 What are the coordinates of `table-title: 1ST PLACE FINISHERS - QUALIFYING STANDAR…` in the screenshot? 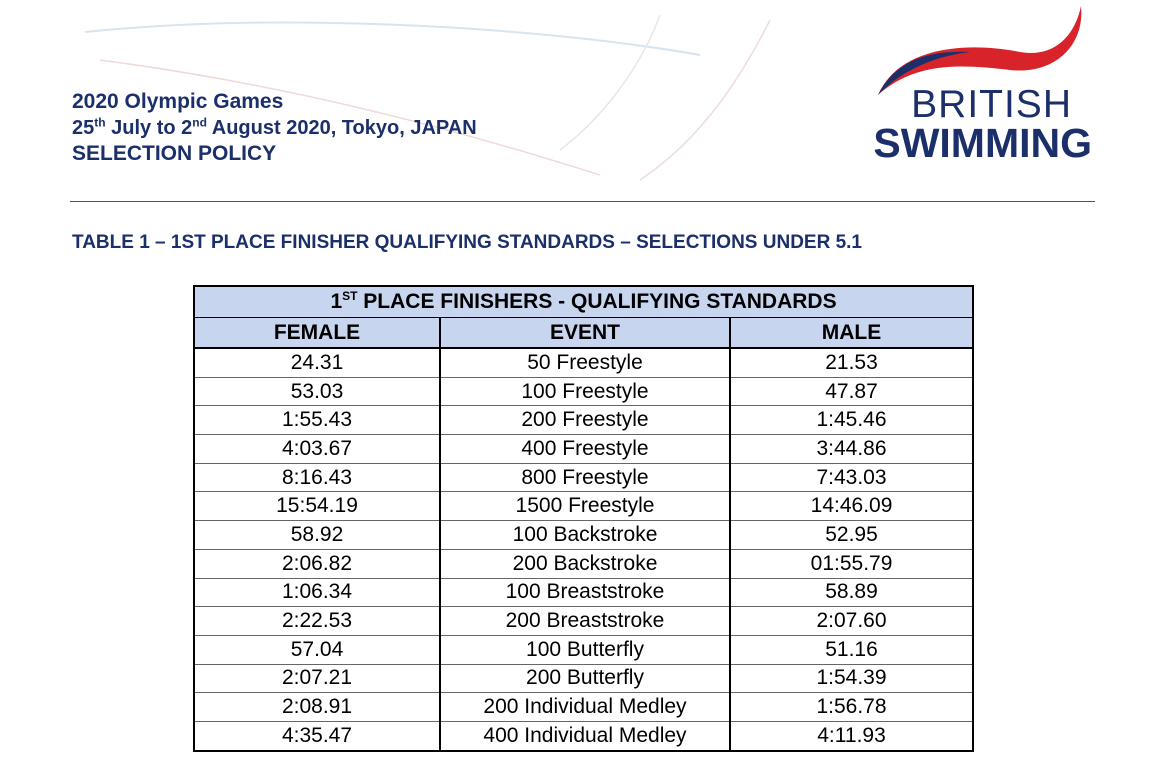 It's located at (583, 301).